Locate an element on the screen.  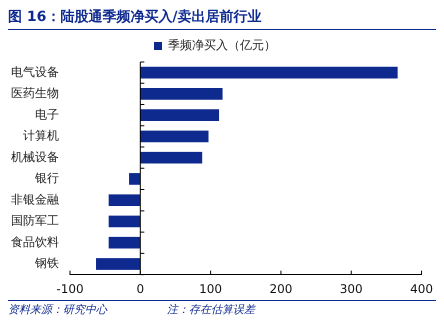
y-tick-label: 电子 is located at coordinates (47, 114).